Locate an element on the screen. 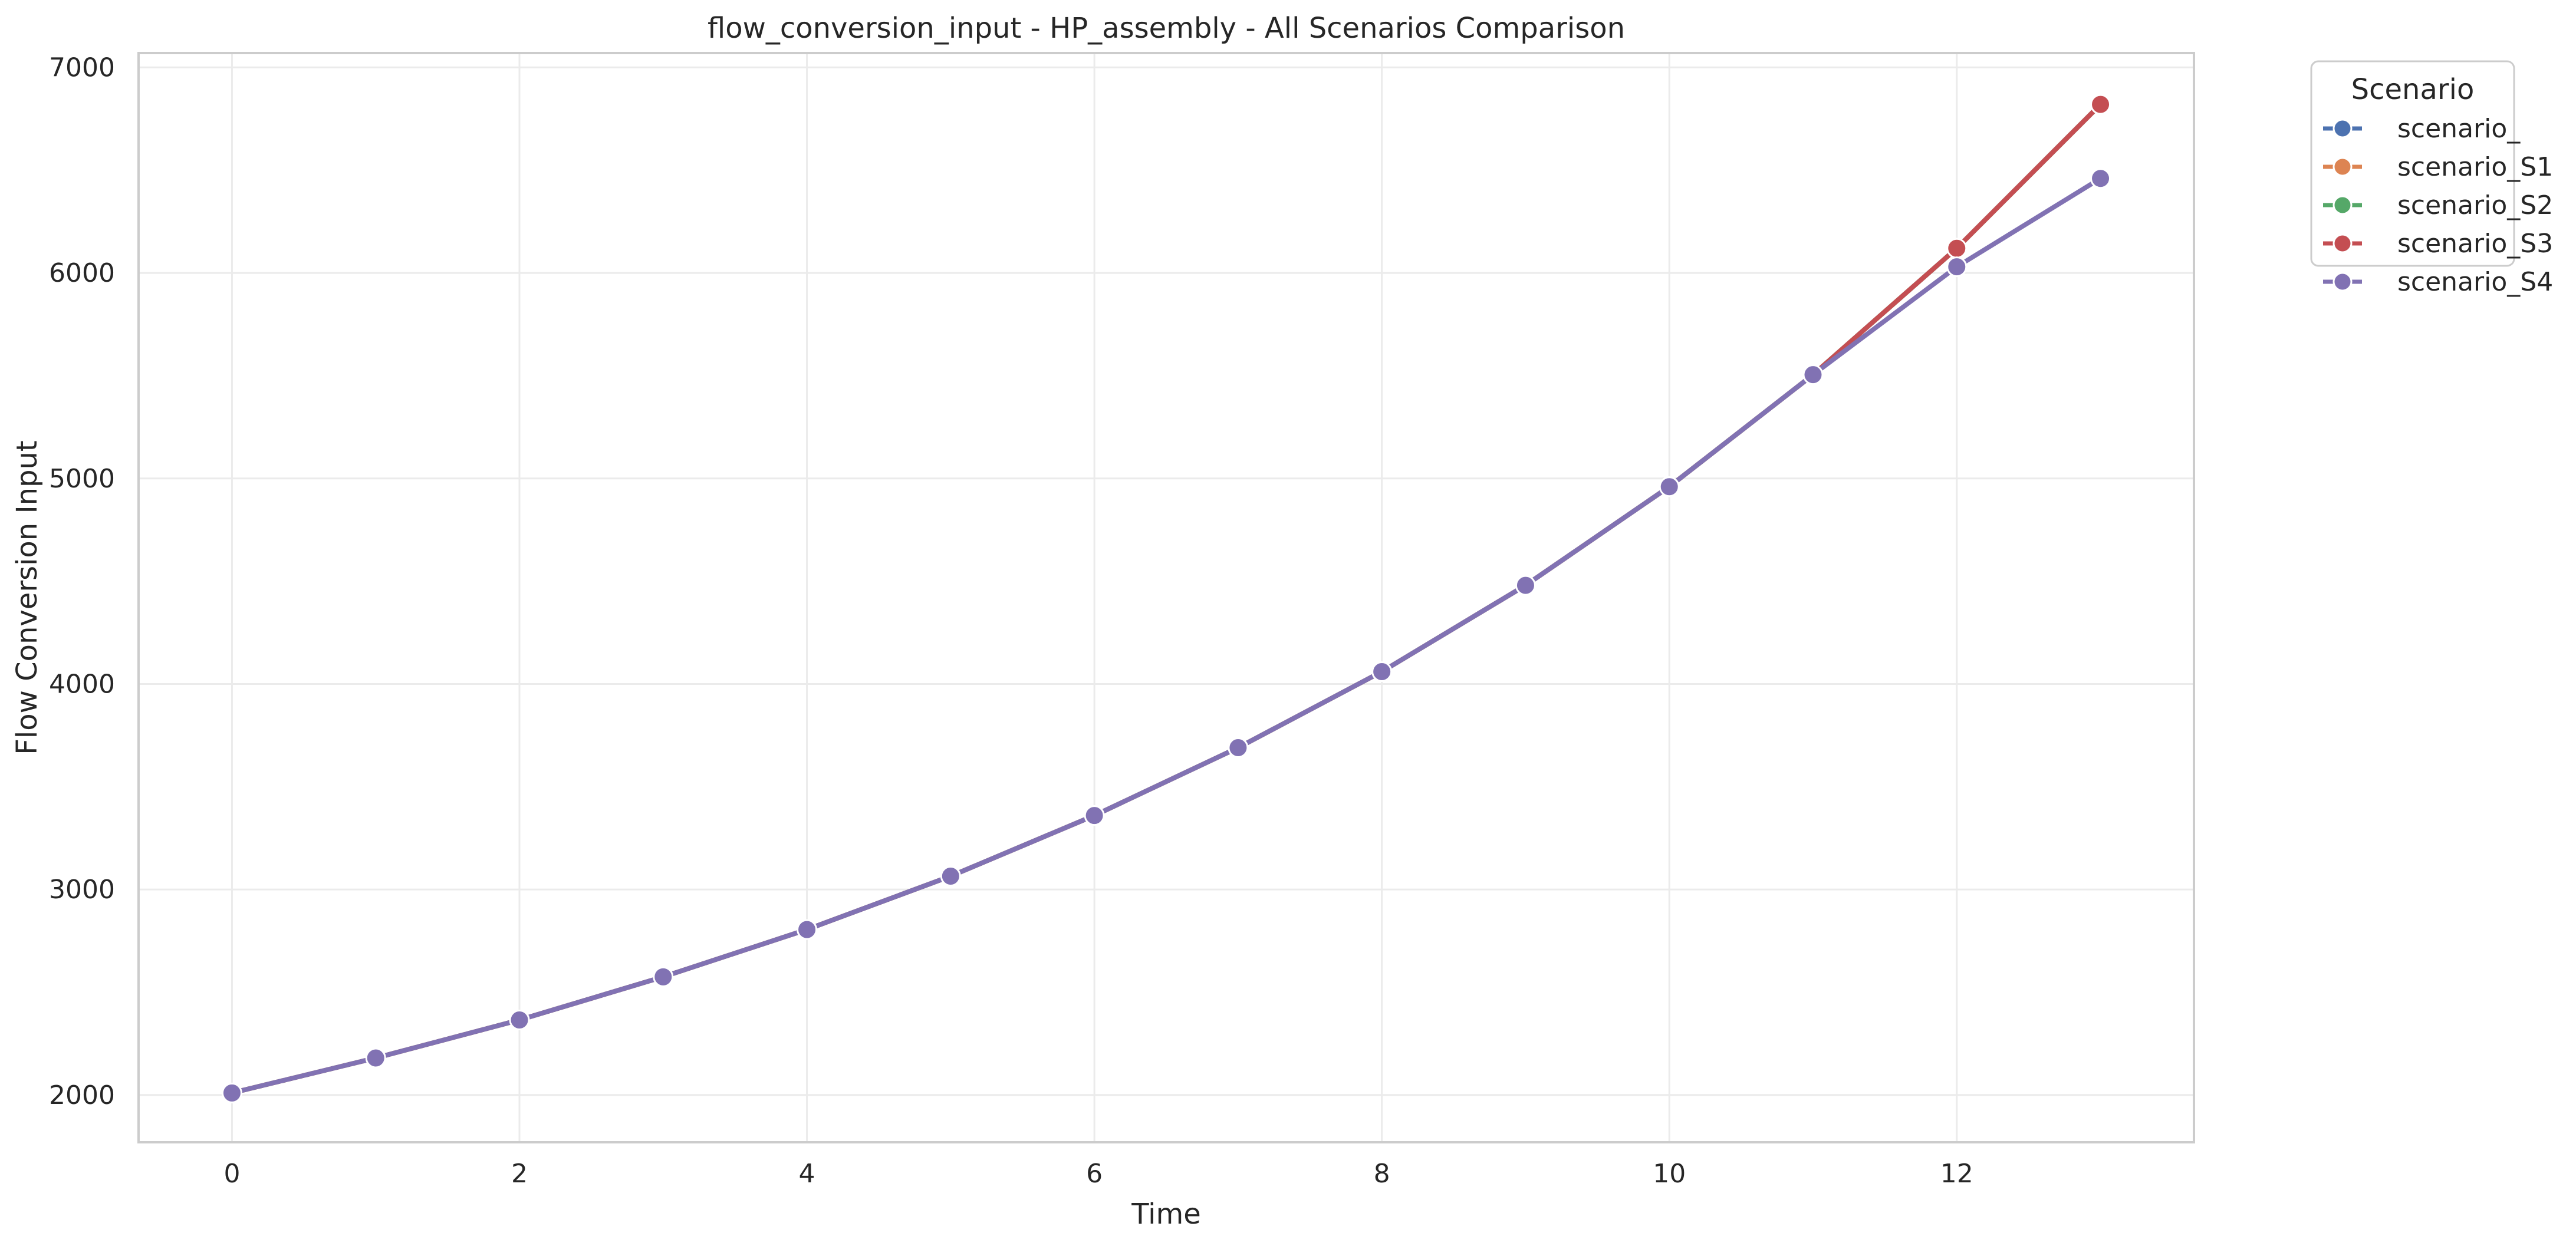 The height and width of the screenshot is (1246, 2576). x-tick-label: 10 is located at coordinates (1669, 1174).